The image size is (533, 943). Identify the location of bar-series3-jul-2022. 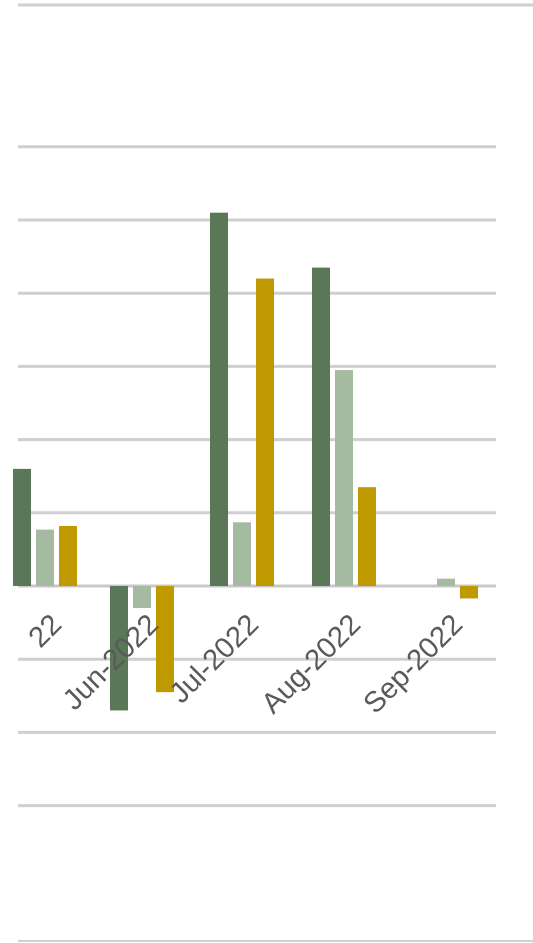
(265, 432).